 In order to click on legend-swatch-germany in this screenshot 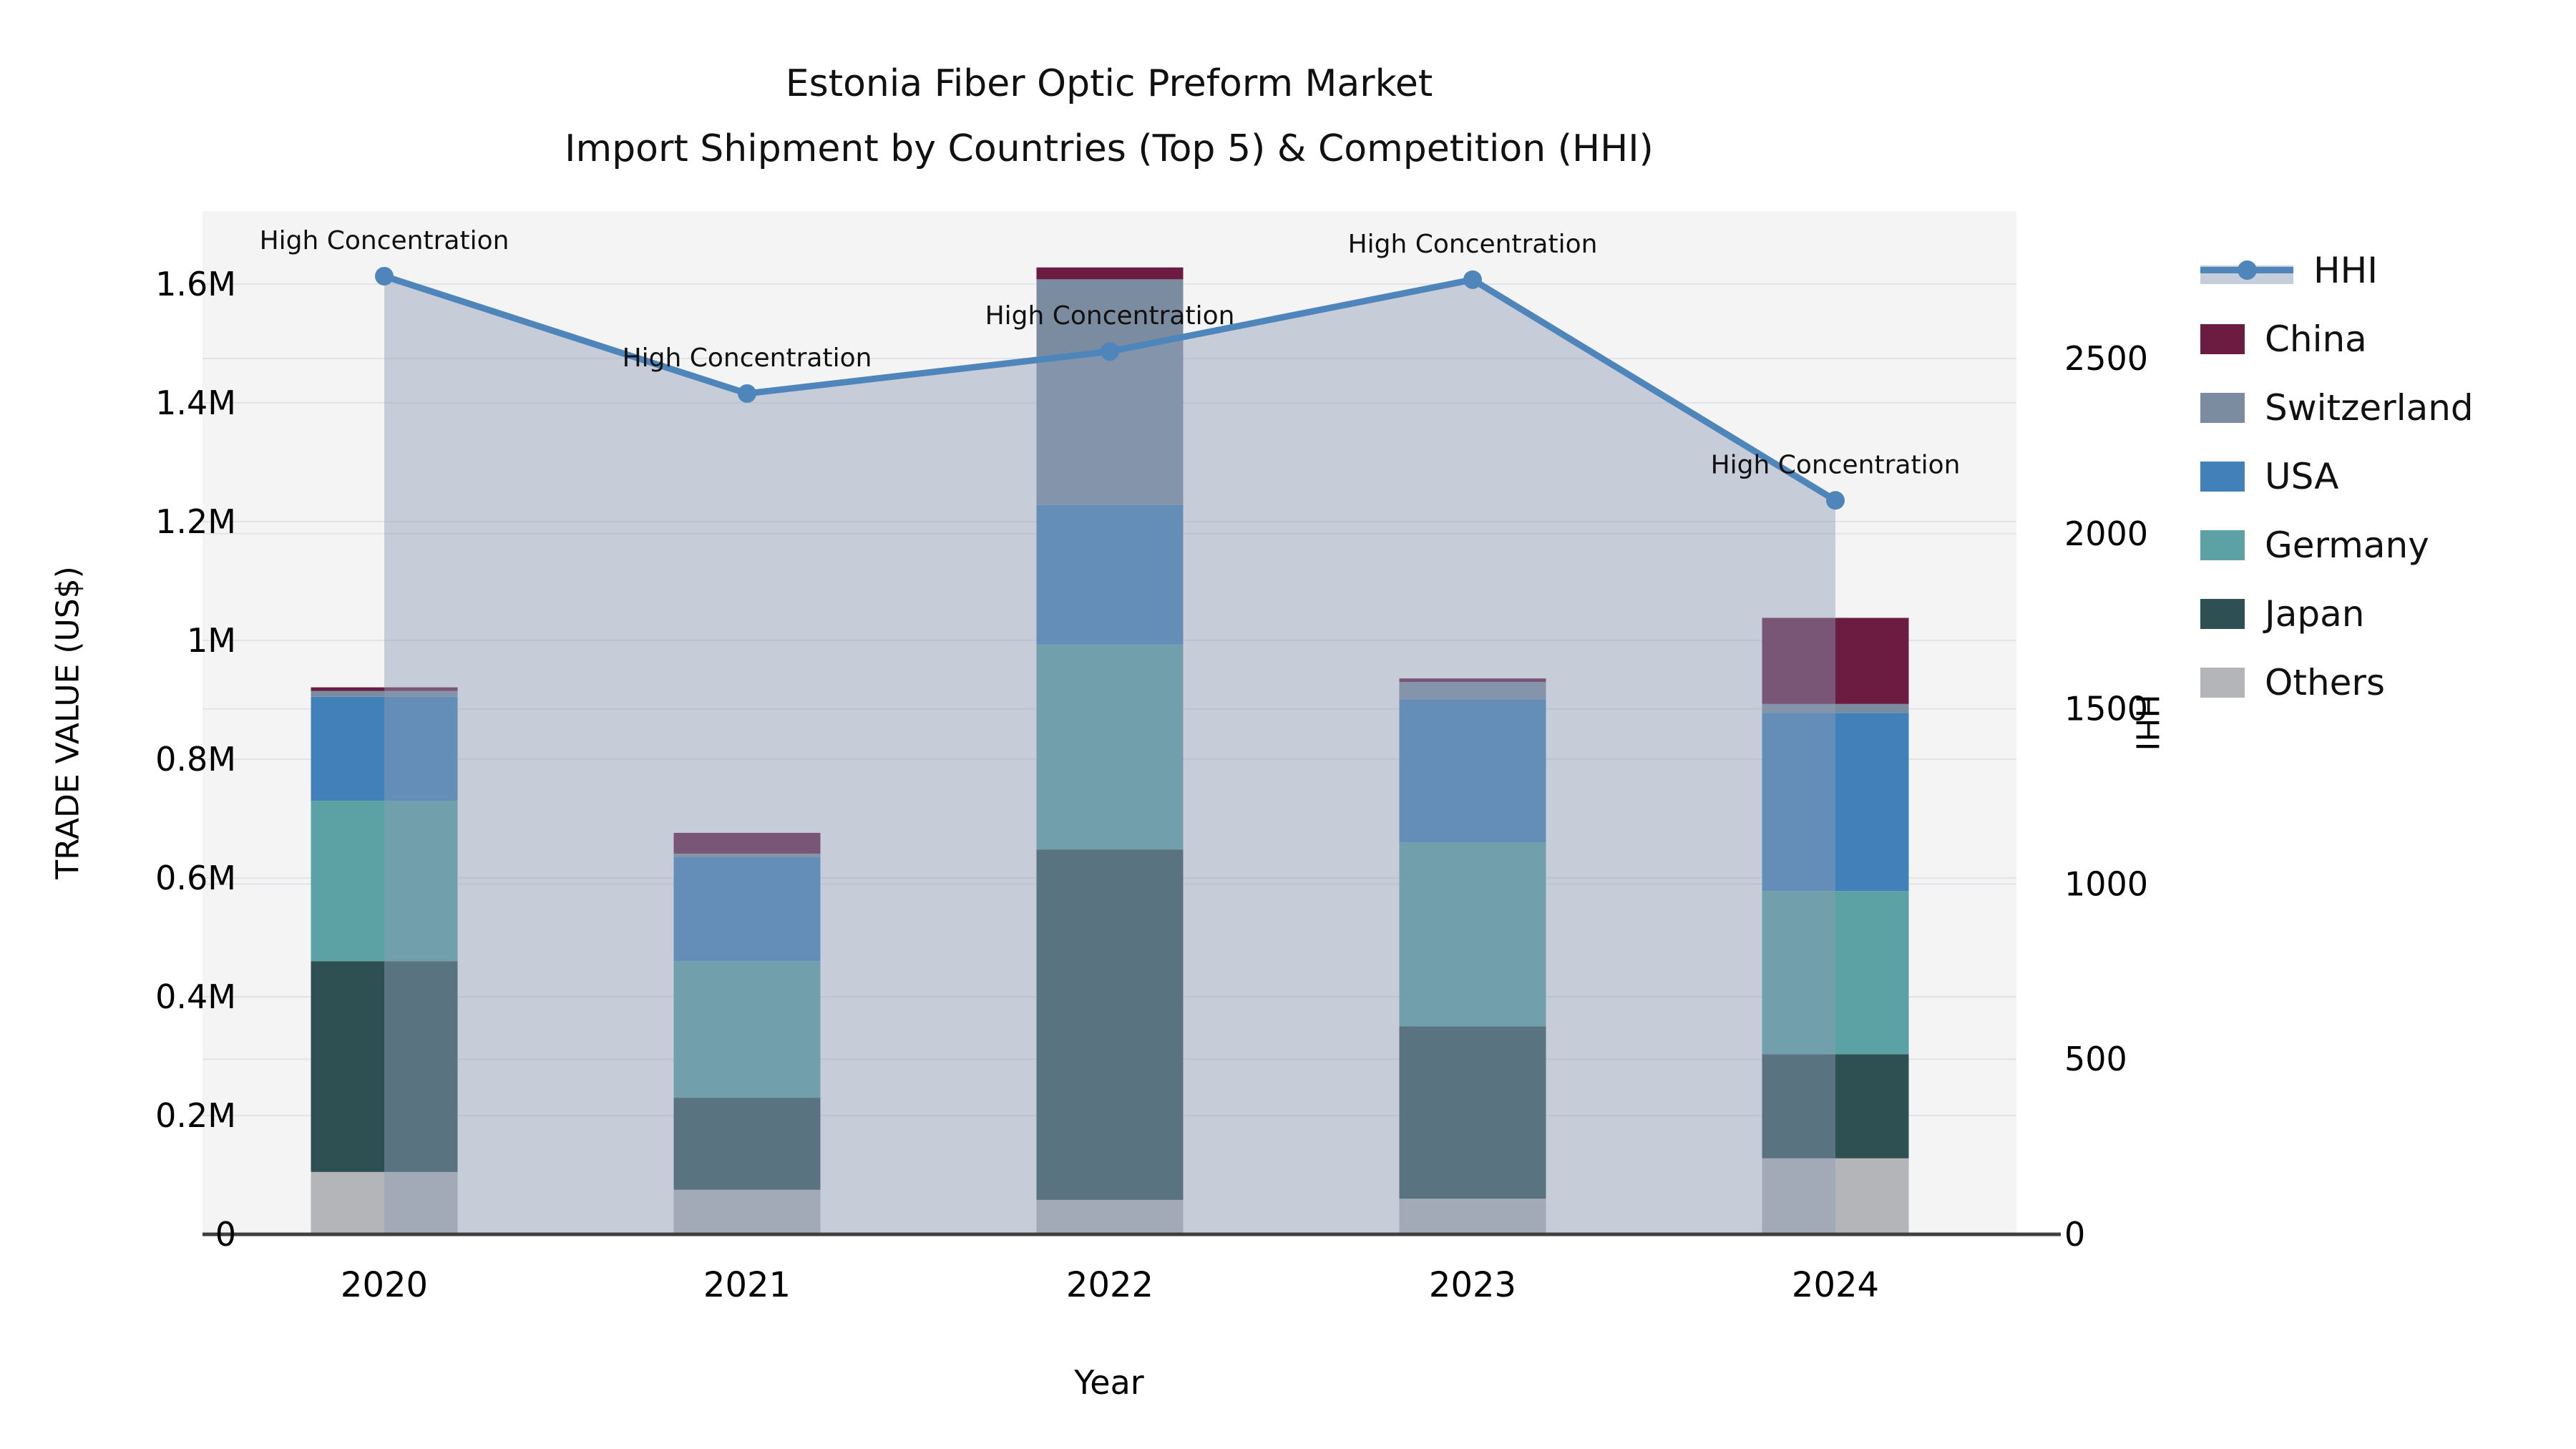, I will do `click(2222, 545)`.